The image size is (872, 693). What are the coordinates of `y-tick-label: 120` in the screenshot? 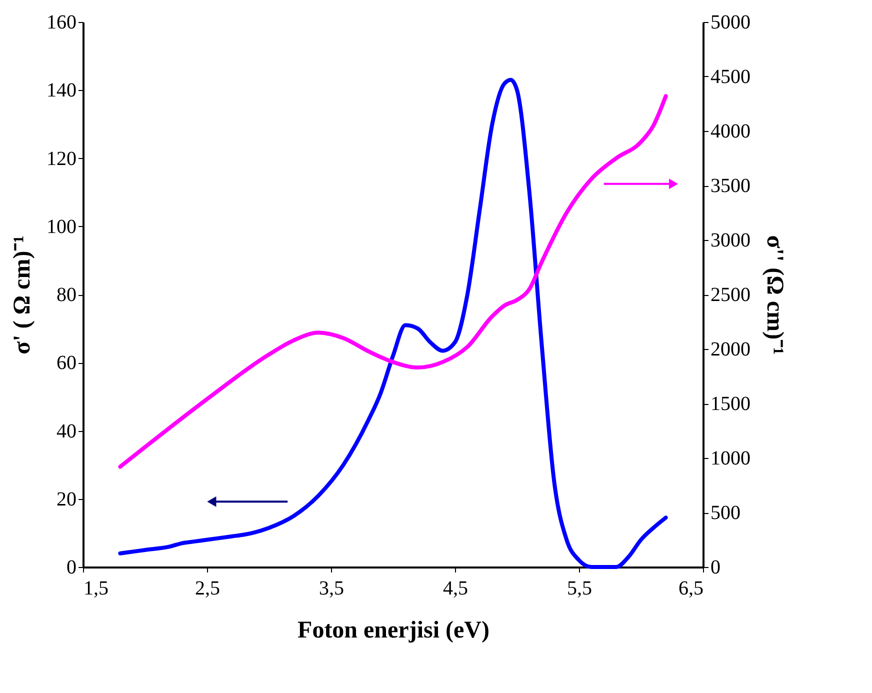 It's located at (61, 159).